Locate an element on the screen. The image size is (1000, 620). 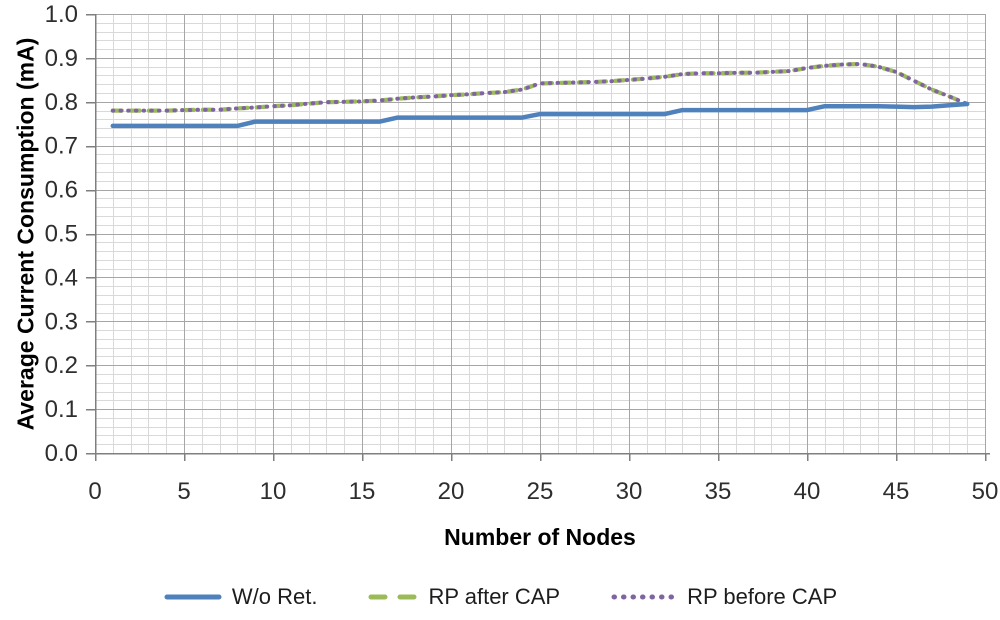
svg-text: 0.7 is located at coordinates (61, 146).